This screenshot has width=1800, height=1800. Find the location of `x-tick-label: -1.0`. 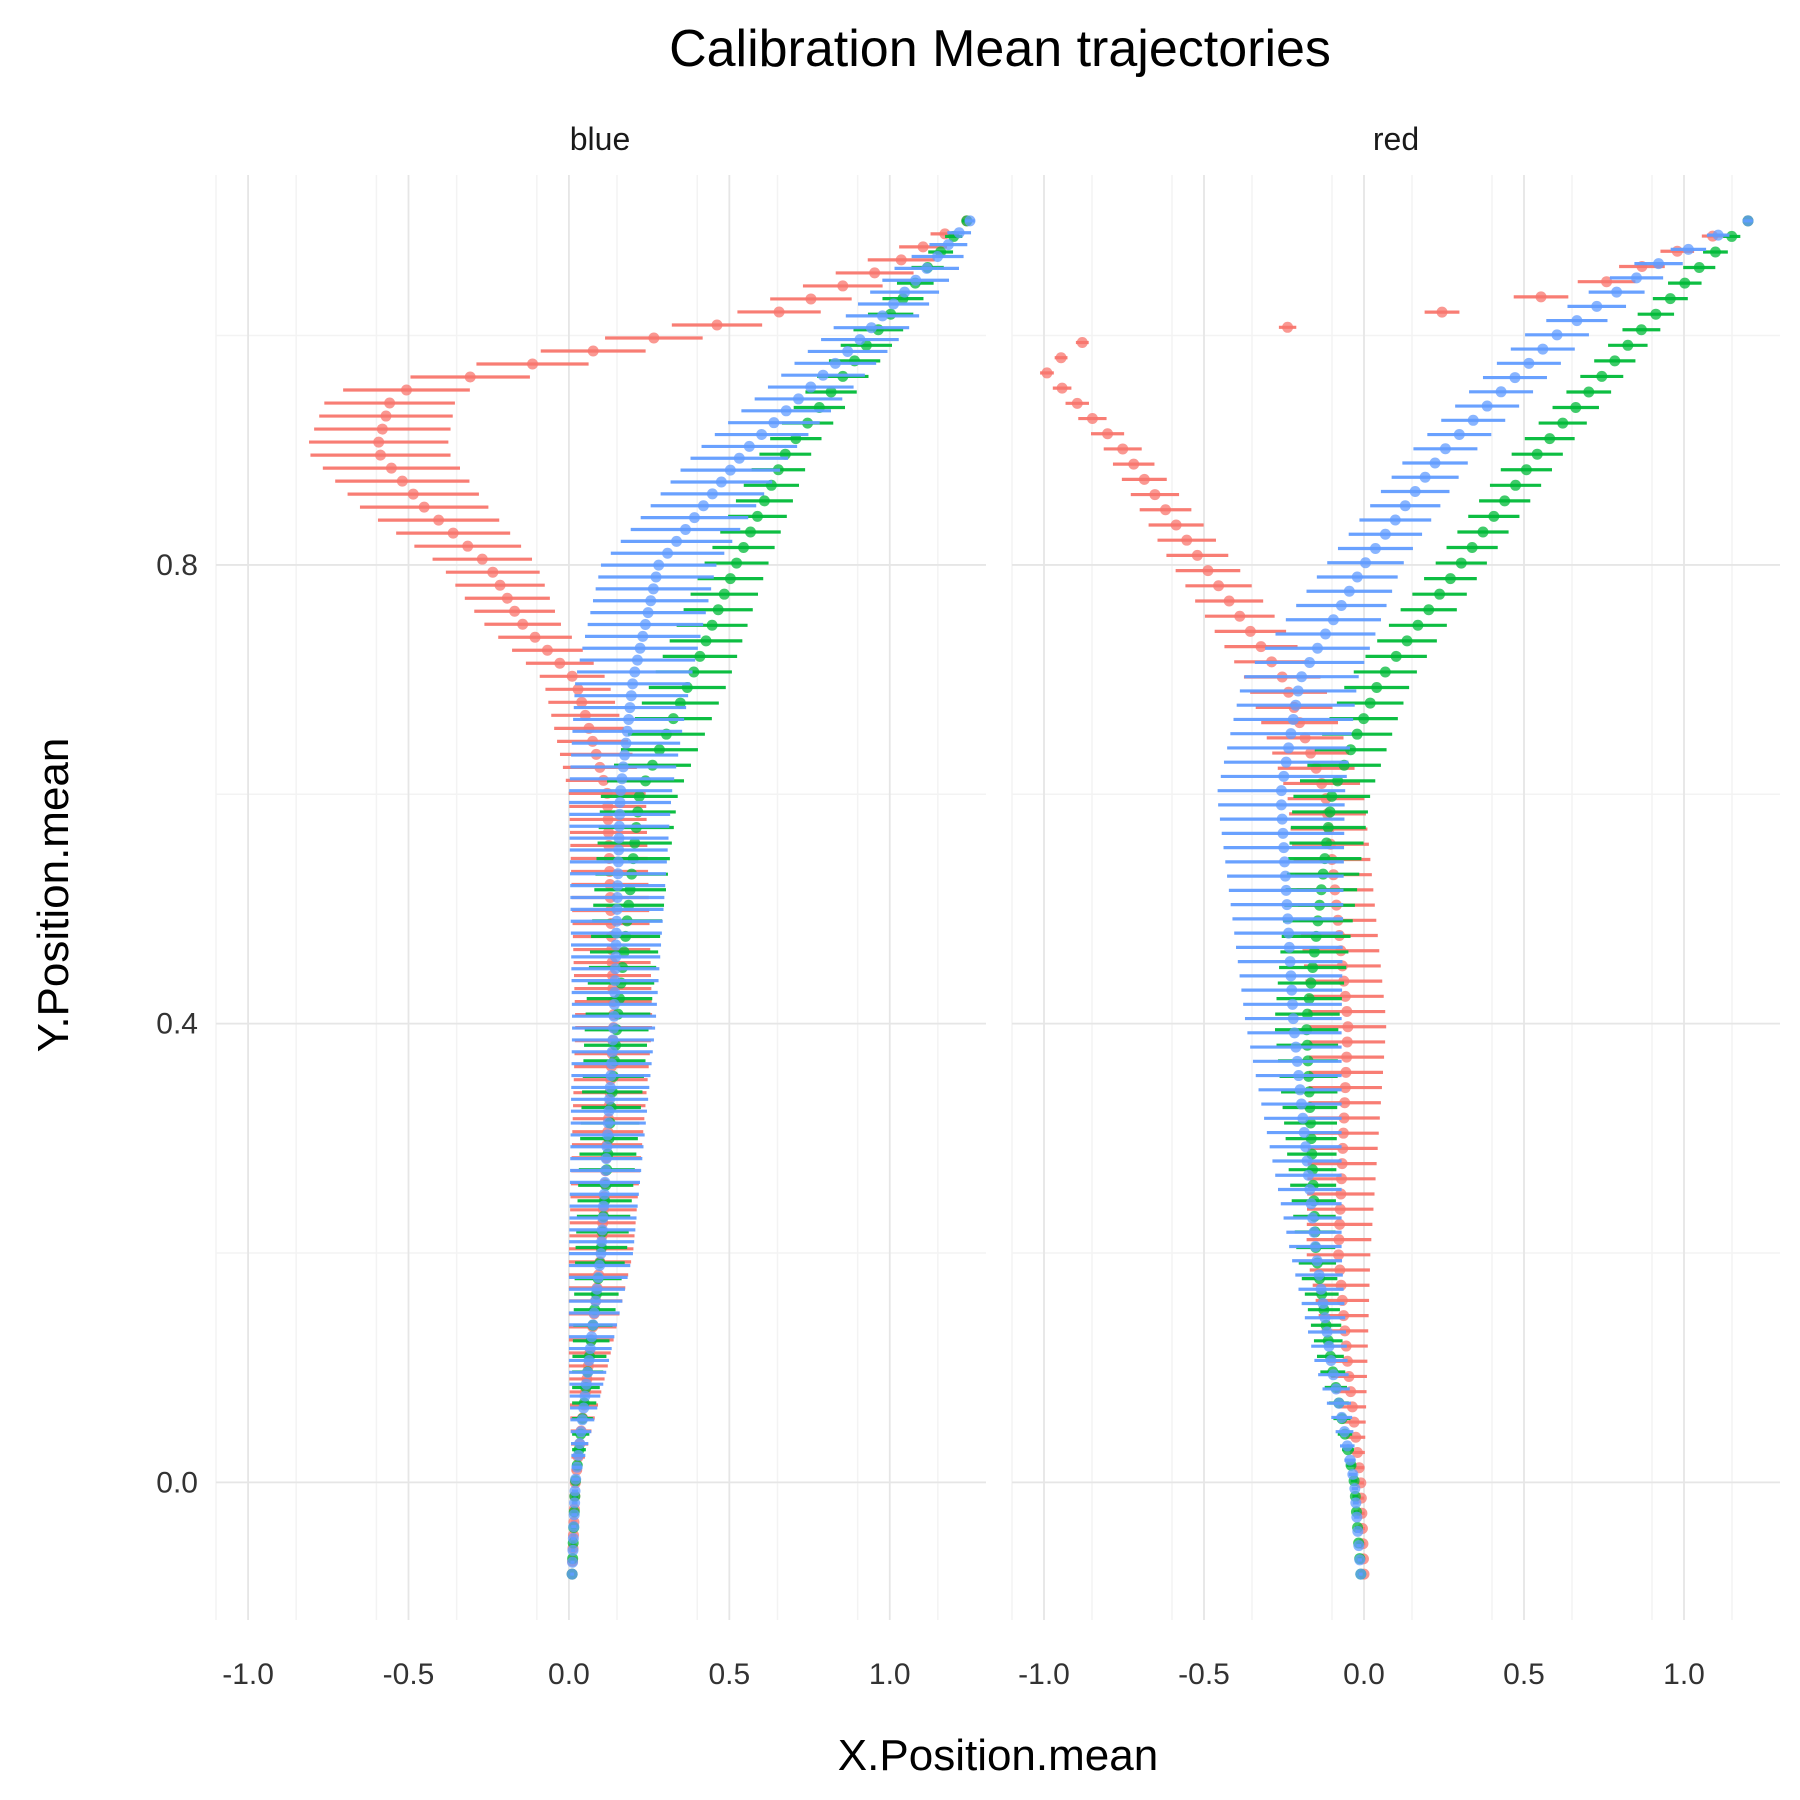

x-tick-label: -1.0 is located at coordinates (248, 1674).